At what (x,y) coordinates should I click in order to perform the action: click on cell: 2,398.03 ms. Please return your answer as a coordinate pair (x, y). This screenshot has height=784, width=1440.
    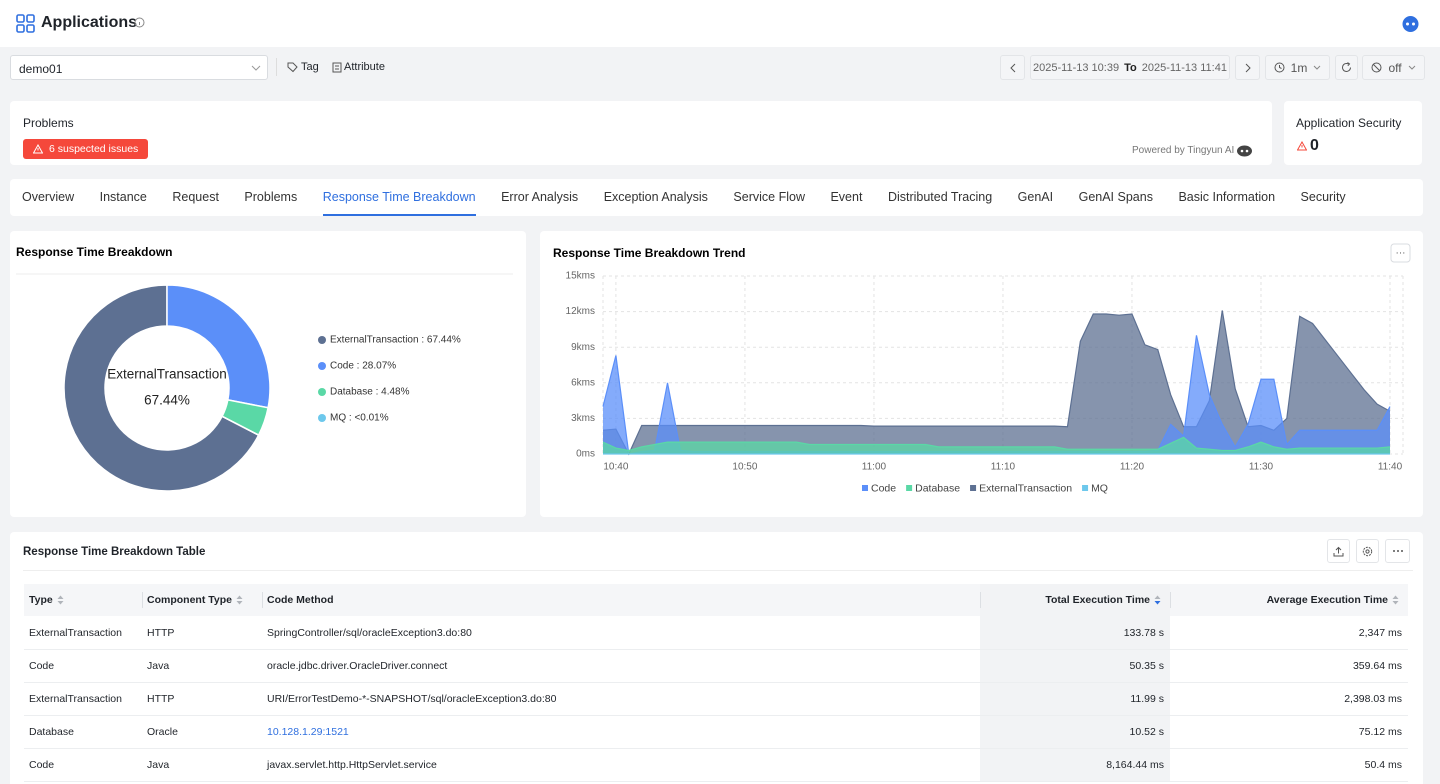
    Looking at the image, I should click on (1373, 699).